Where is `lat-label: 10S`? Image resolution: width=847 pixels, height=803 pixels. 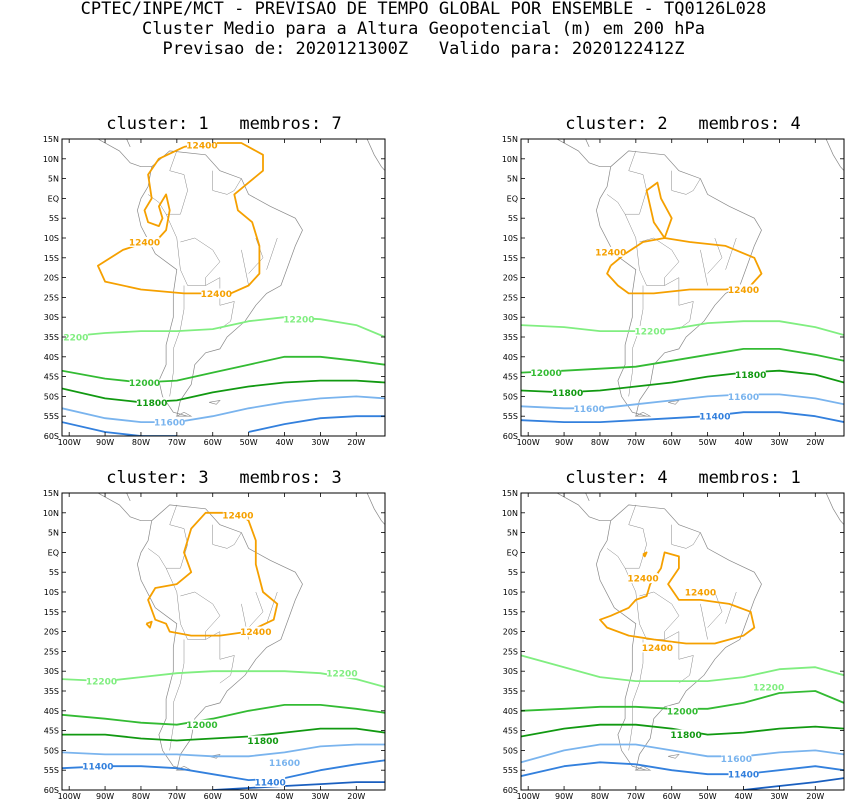 lat-label: 10S is located at coordinates (51, 238).